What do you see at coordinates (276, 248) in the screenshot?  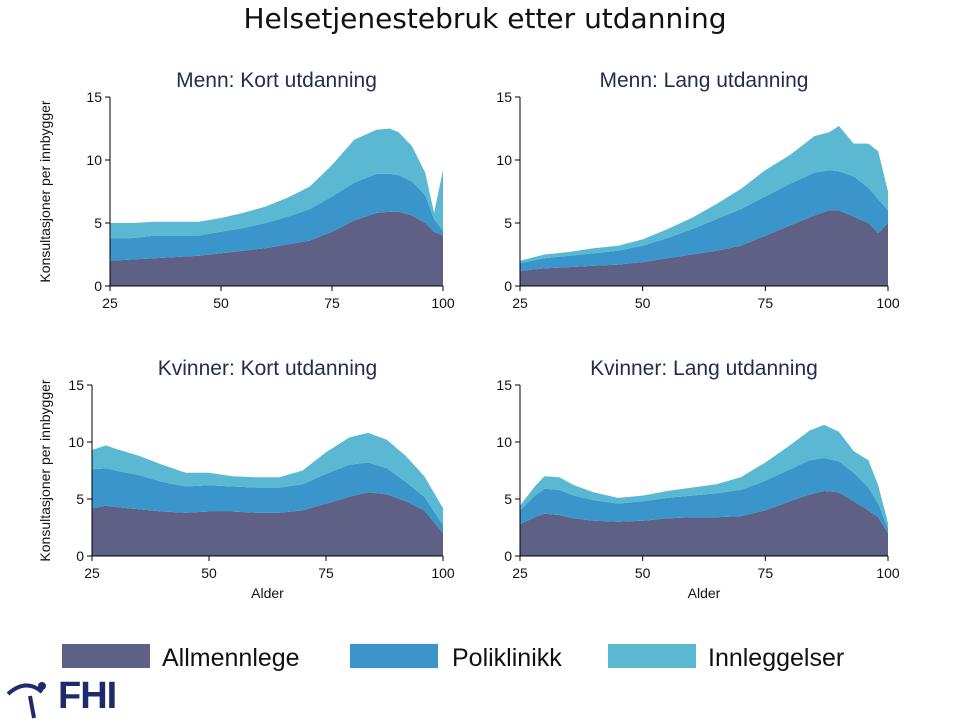 I see `panel-1-area-allmennlege` at bounding box center [276, 248].